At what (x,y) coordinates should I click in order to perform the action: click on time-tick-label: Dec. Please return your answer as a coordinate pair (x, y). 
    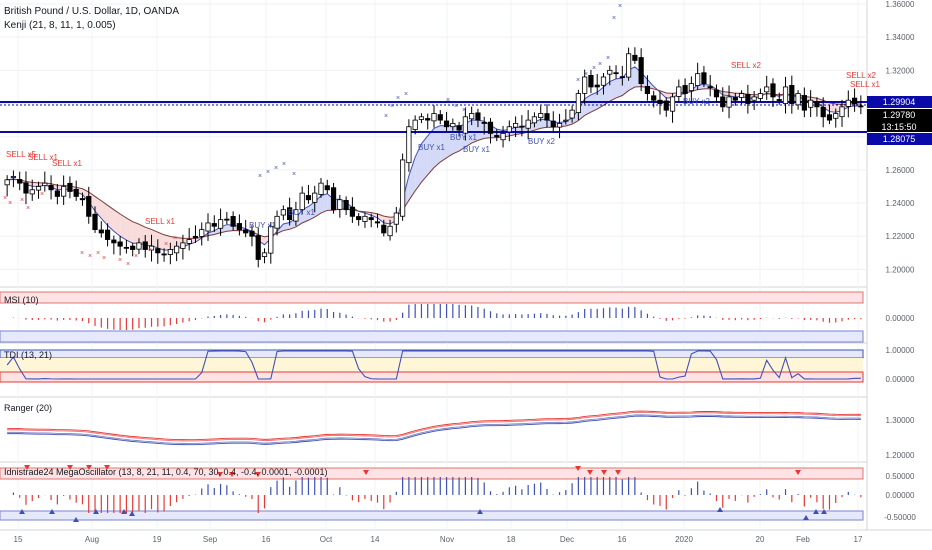
    Looking at the image, I should click on (567, 539).